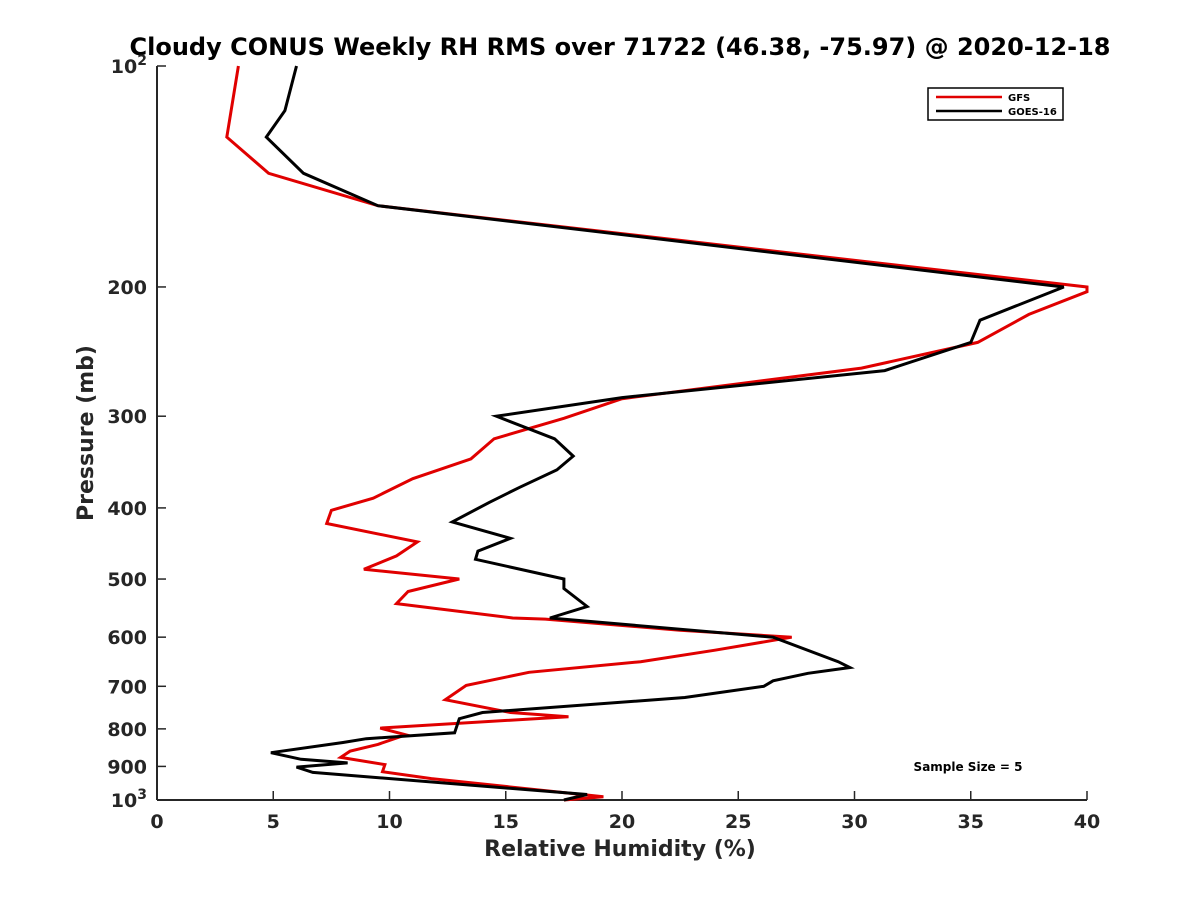 The width and height of the screenshot is (1200, 900). Describe the element at coordinates (156, 822) in the screenshot. I see `x-tick-label: 0` at that location.